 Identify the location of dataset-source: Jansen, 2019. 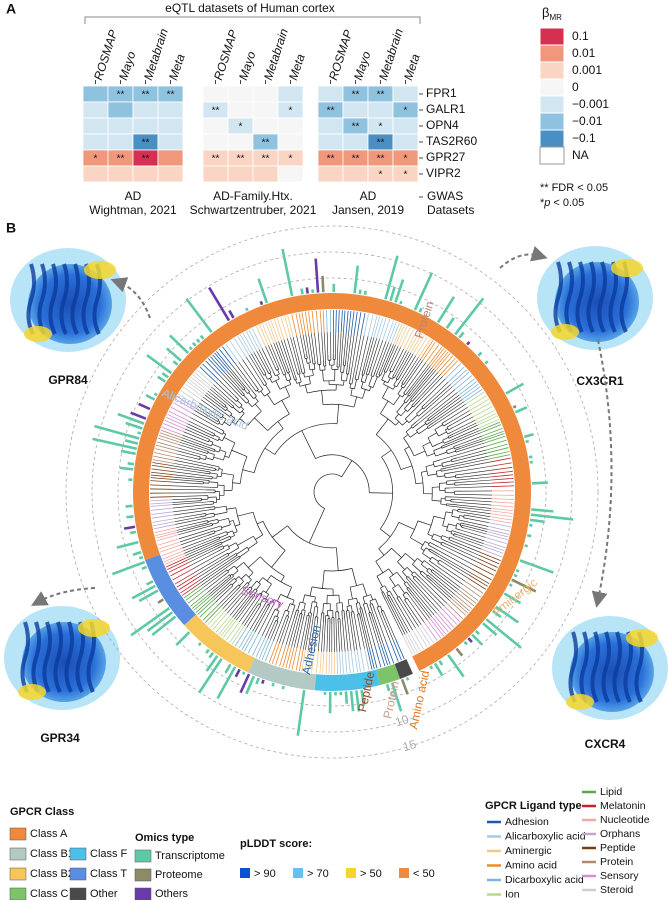
(368, 210).